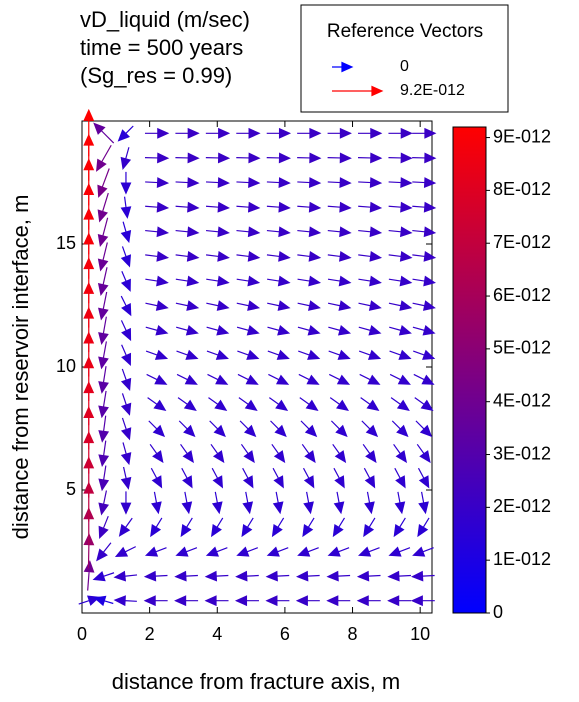  What do you see at coordinates (522, 453) in the screenshot?
I see `colorbar-tick-label: 3E-012` at bounding box center [522, 453].